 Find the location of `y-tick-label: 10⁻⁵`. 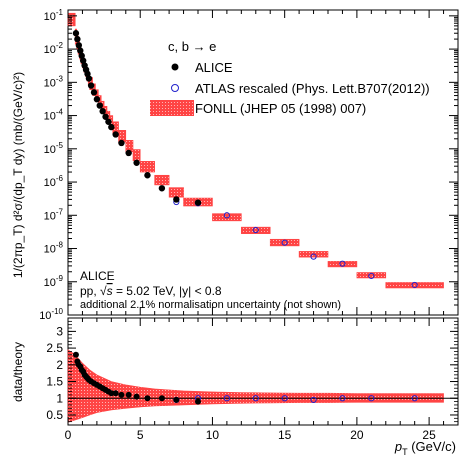

y-tick-label: 10⁻⁵ is located at coordinates (54, 148).